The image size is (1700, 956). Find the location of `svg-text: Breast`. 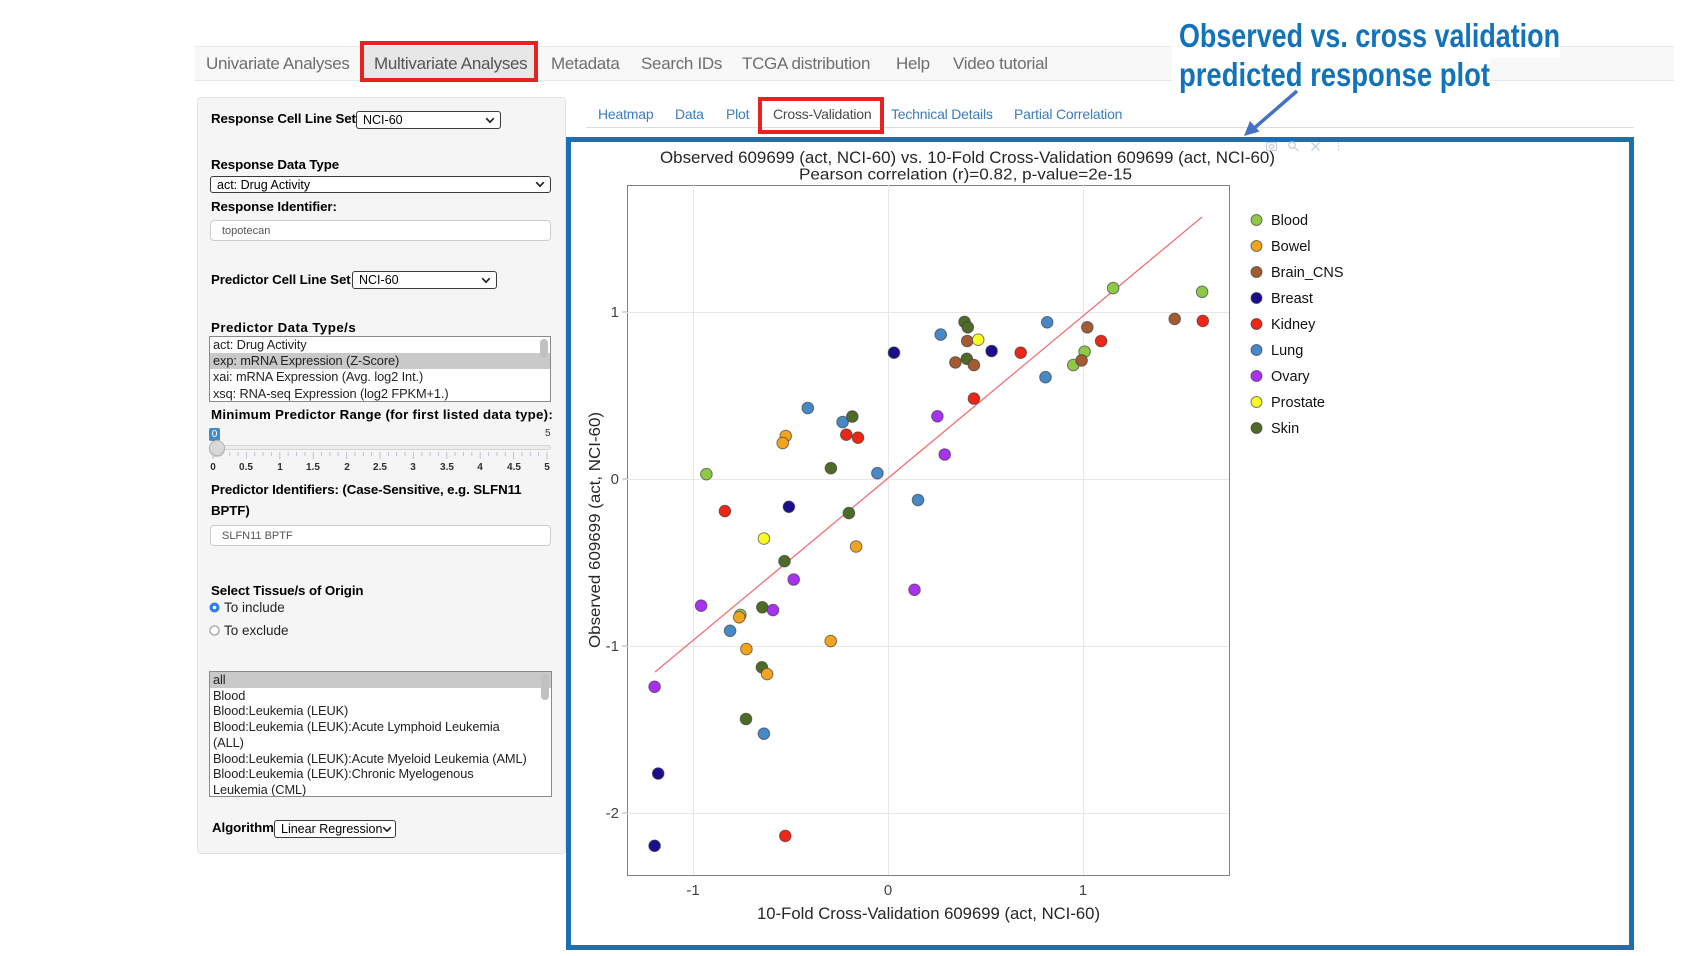

svg-text: Breast is located at coordinates (1292, 299).